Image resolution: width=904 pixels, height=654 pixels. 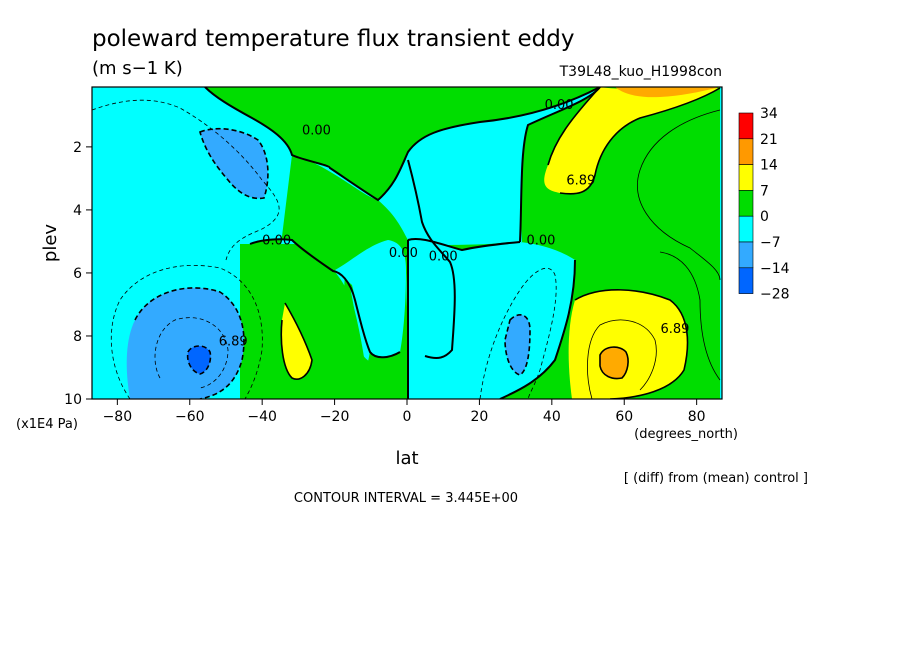 What do you see at coordinates (77, 337) in the screenshot?
I see `y-tick-label: 8` at bounding box center [77, 337].